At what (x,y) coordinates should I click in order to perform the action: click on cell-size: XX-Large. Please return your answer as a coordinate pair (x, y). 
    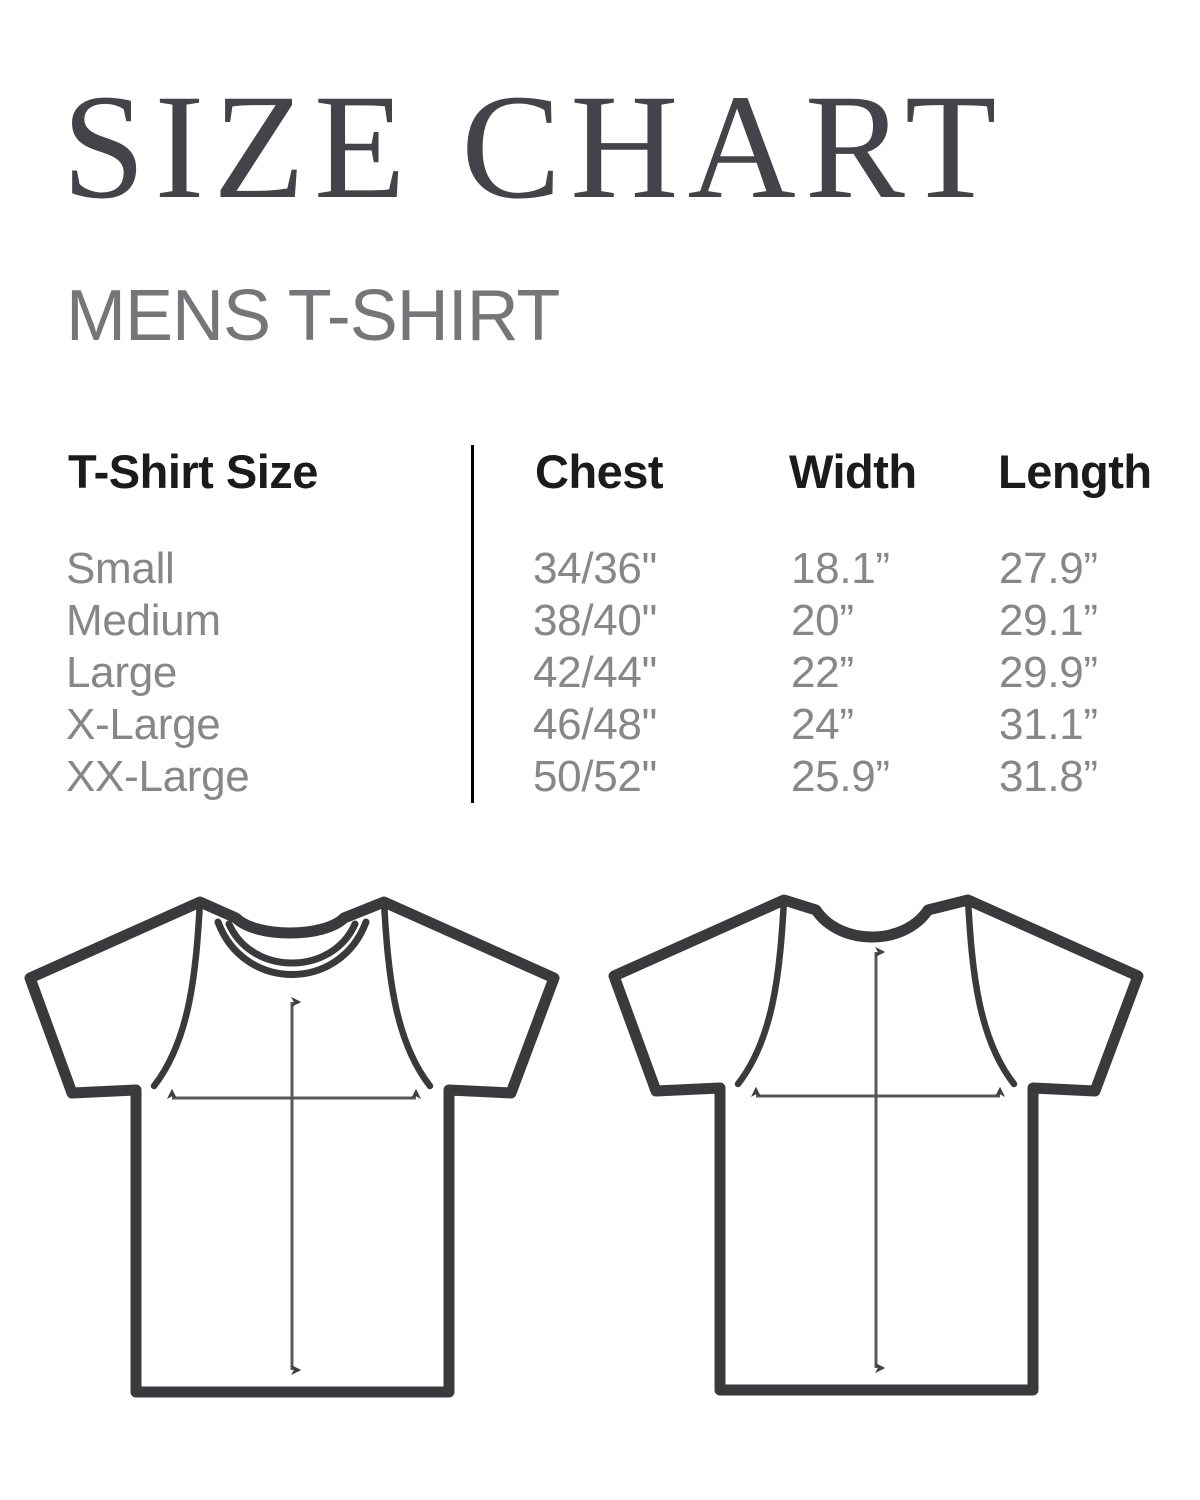
    Looking at the image, I should click on (158, 776).